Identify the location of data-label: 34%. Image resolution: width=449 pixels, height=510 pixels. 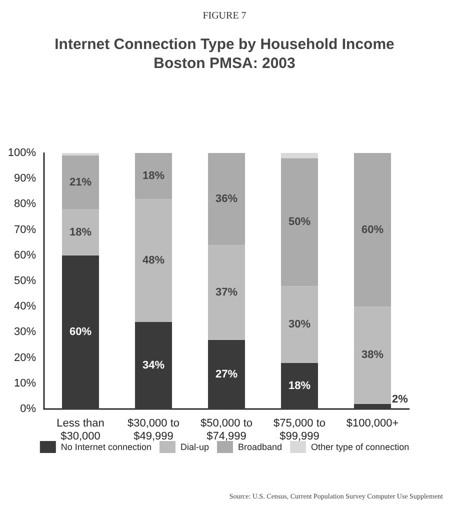
(153, 365).